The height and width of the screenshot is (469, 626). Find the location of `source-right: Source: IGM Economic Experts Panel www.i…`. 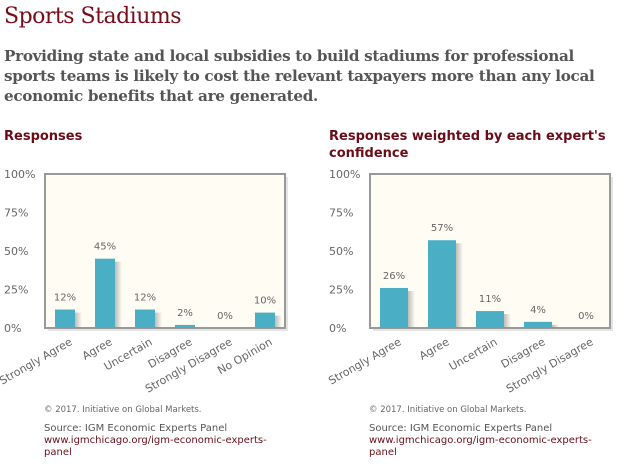

source-right: Source: IGM Economic Experts Panel www.i… is located at coordinates (480, 441).